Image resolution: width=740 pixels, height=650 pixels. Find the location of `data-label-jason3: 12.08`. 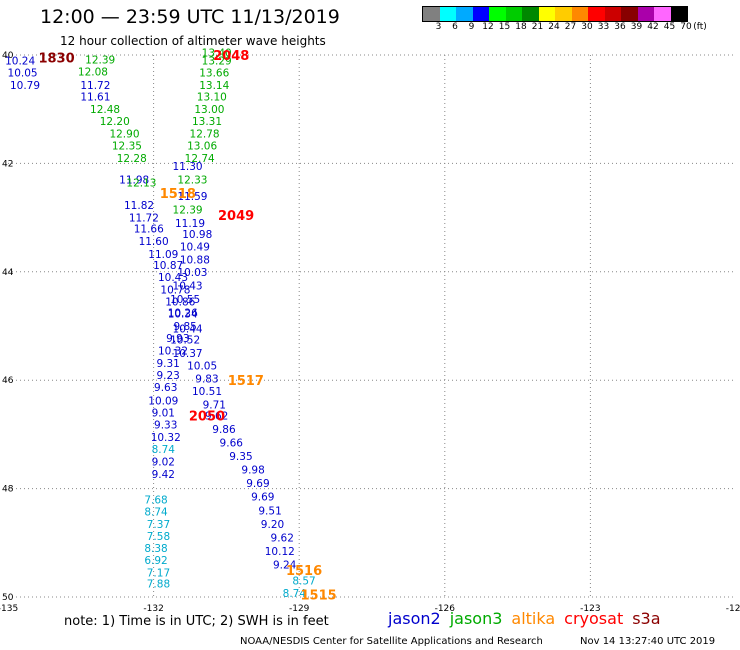

data-label-jason3: 12.08 is located at coordinates (93, 72).